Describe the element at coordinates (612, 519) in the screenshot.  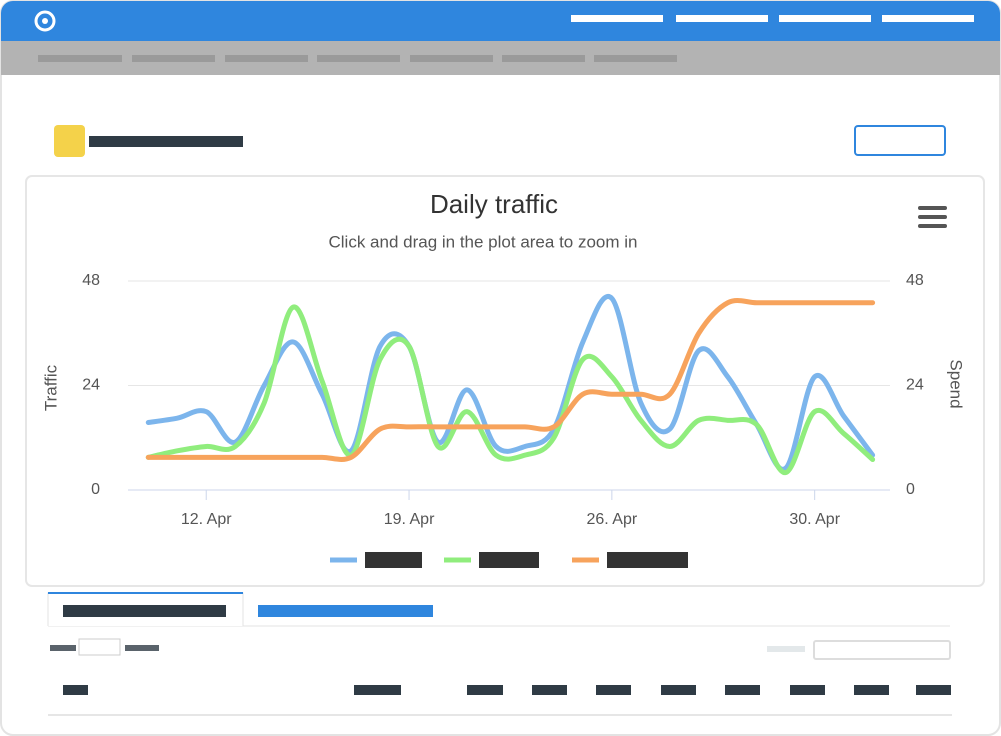
I see `x-tick-label: 26. Apr` at that location.